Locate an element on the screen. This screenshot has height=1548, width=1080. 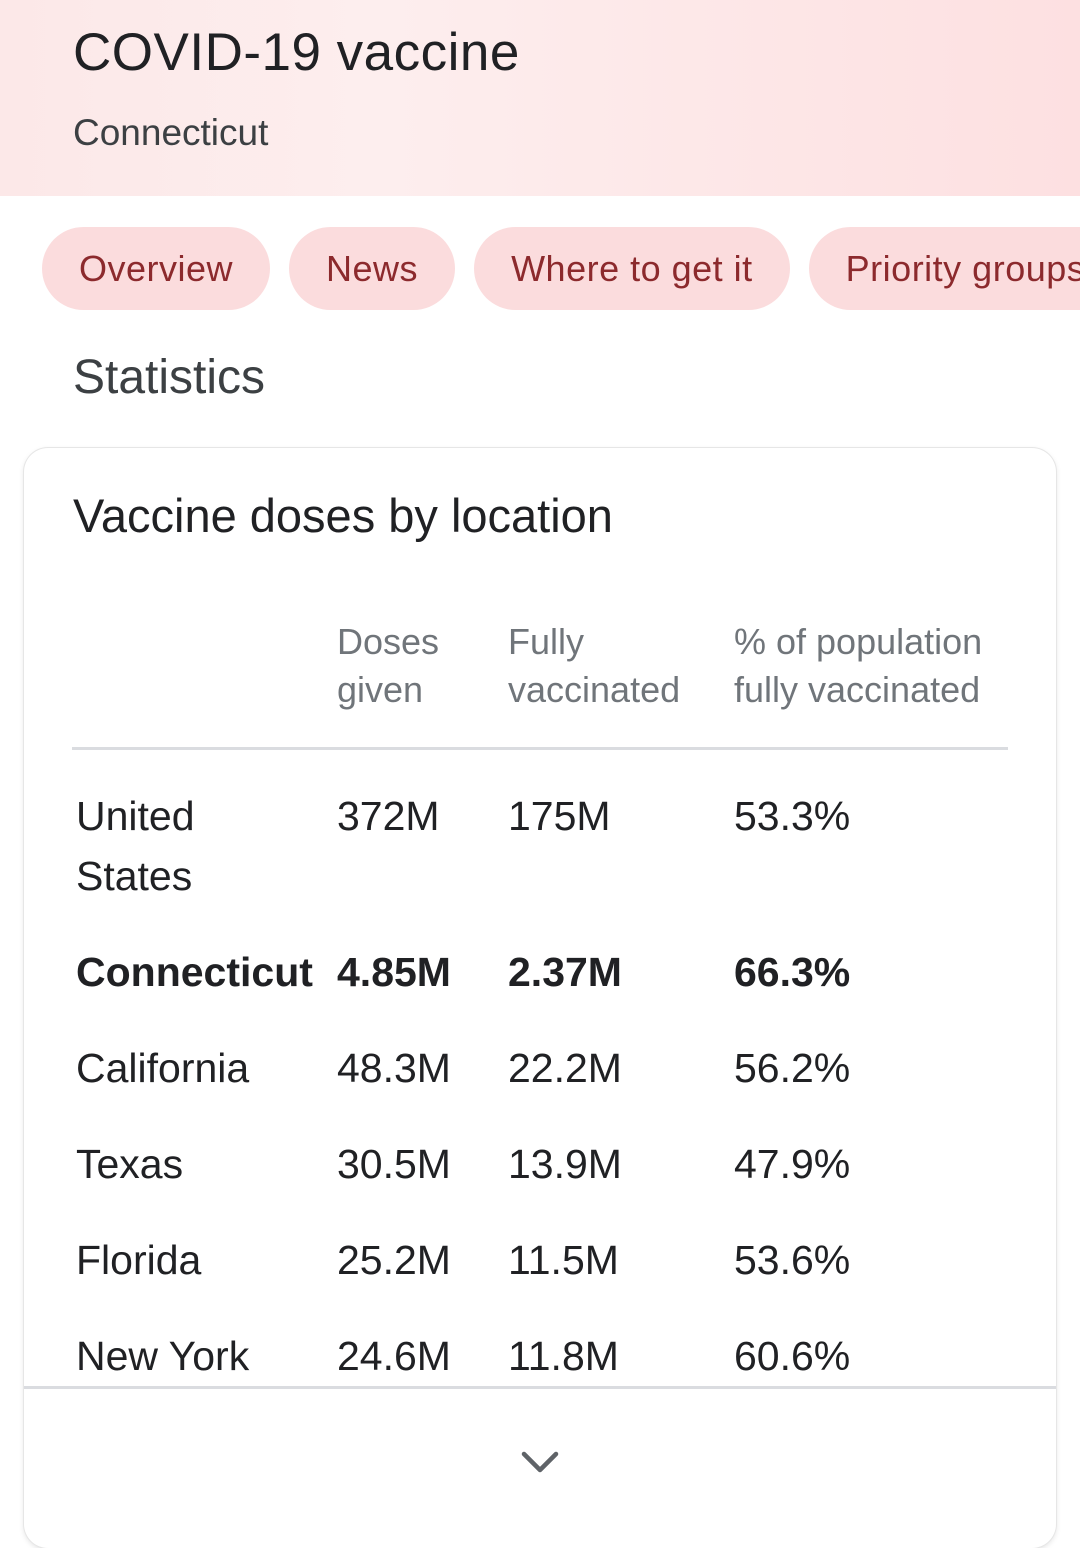
row-fully-vaccinated: 2.37M is located at coordinates (565, 972).